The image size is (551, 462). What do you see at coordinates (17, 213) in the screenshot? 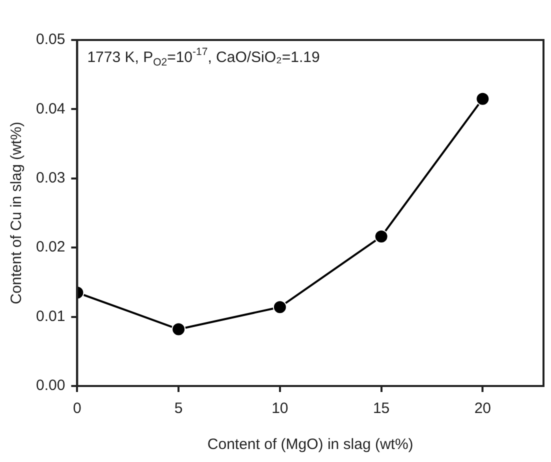
I see `y-axis-title: Content of Cu in slag (wt%)` at bounding box center [17, 213].